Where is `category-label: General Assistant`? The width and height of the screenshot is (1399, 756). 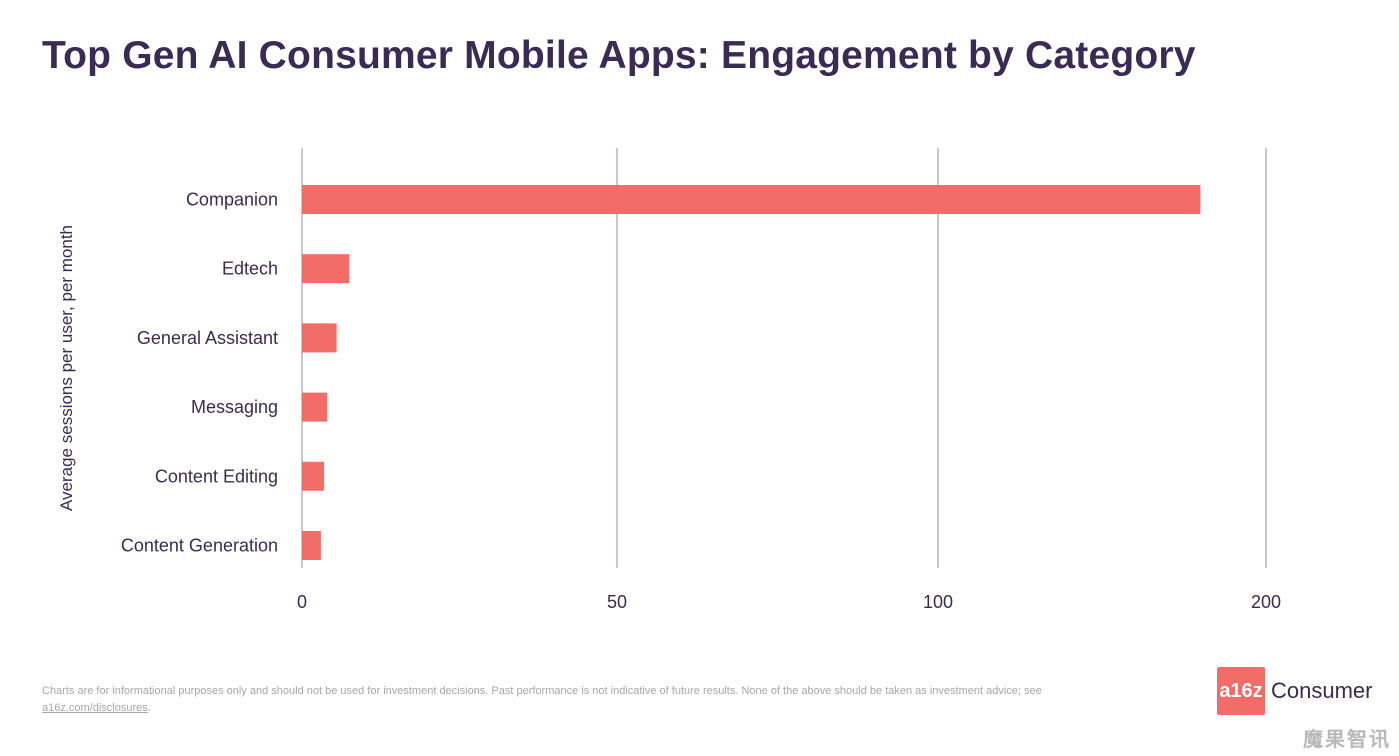
category-label: General Assistant is located at coordinates (207, 338).